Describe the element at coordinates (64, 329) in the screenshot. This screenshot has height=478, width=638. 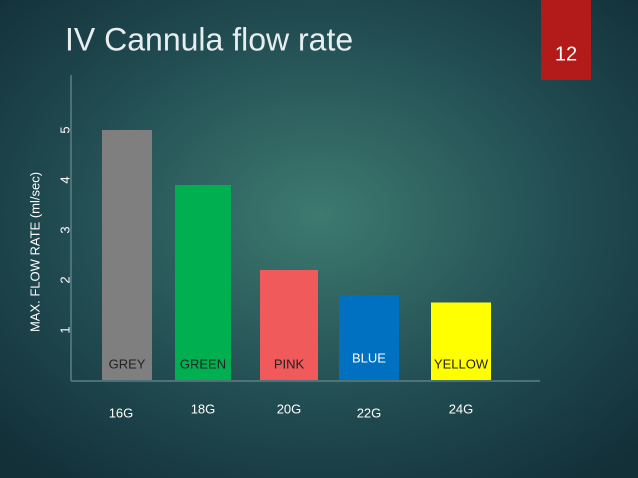
I see `y-tick-label: 1` at that location.